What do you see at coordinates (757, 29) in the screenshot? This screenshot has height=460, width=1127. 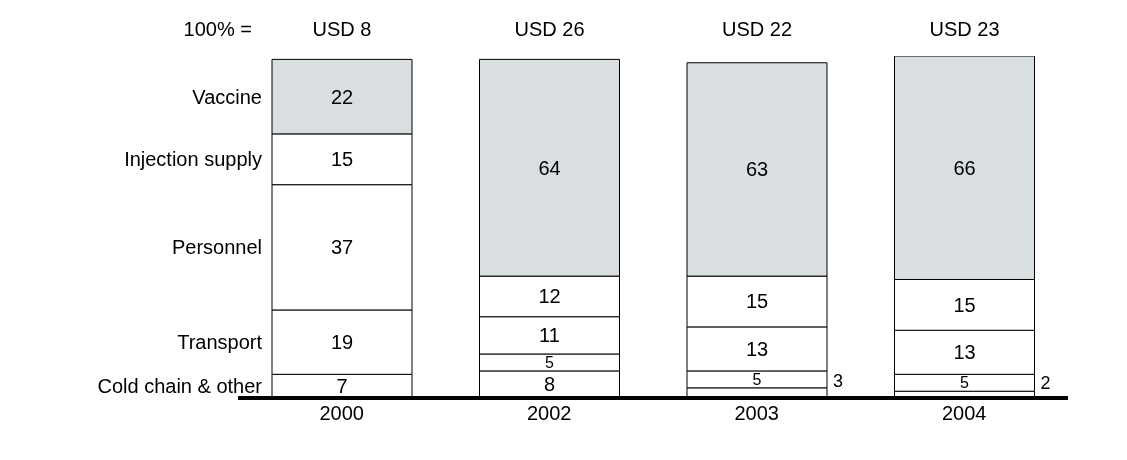 I see `total-label: USD 22` at bounding box center [757, 29].